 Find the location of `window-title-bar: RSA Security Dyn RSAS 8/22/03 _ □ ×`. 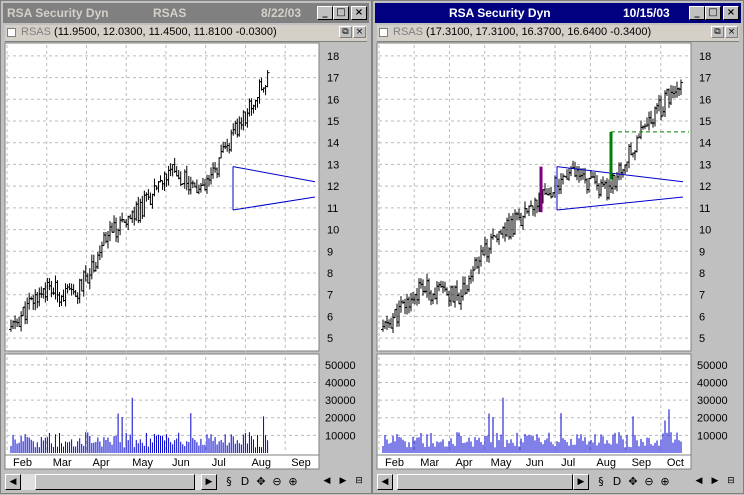

window-title-bar: RSA Security Dyn RSAS 8/22/03 _ □ × is located at coordinates (186, 13).